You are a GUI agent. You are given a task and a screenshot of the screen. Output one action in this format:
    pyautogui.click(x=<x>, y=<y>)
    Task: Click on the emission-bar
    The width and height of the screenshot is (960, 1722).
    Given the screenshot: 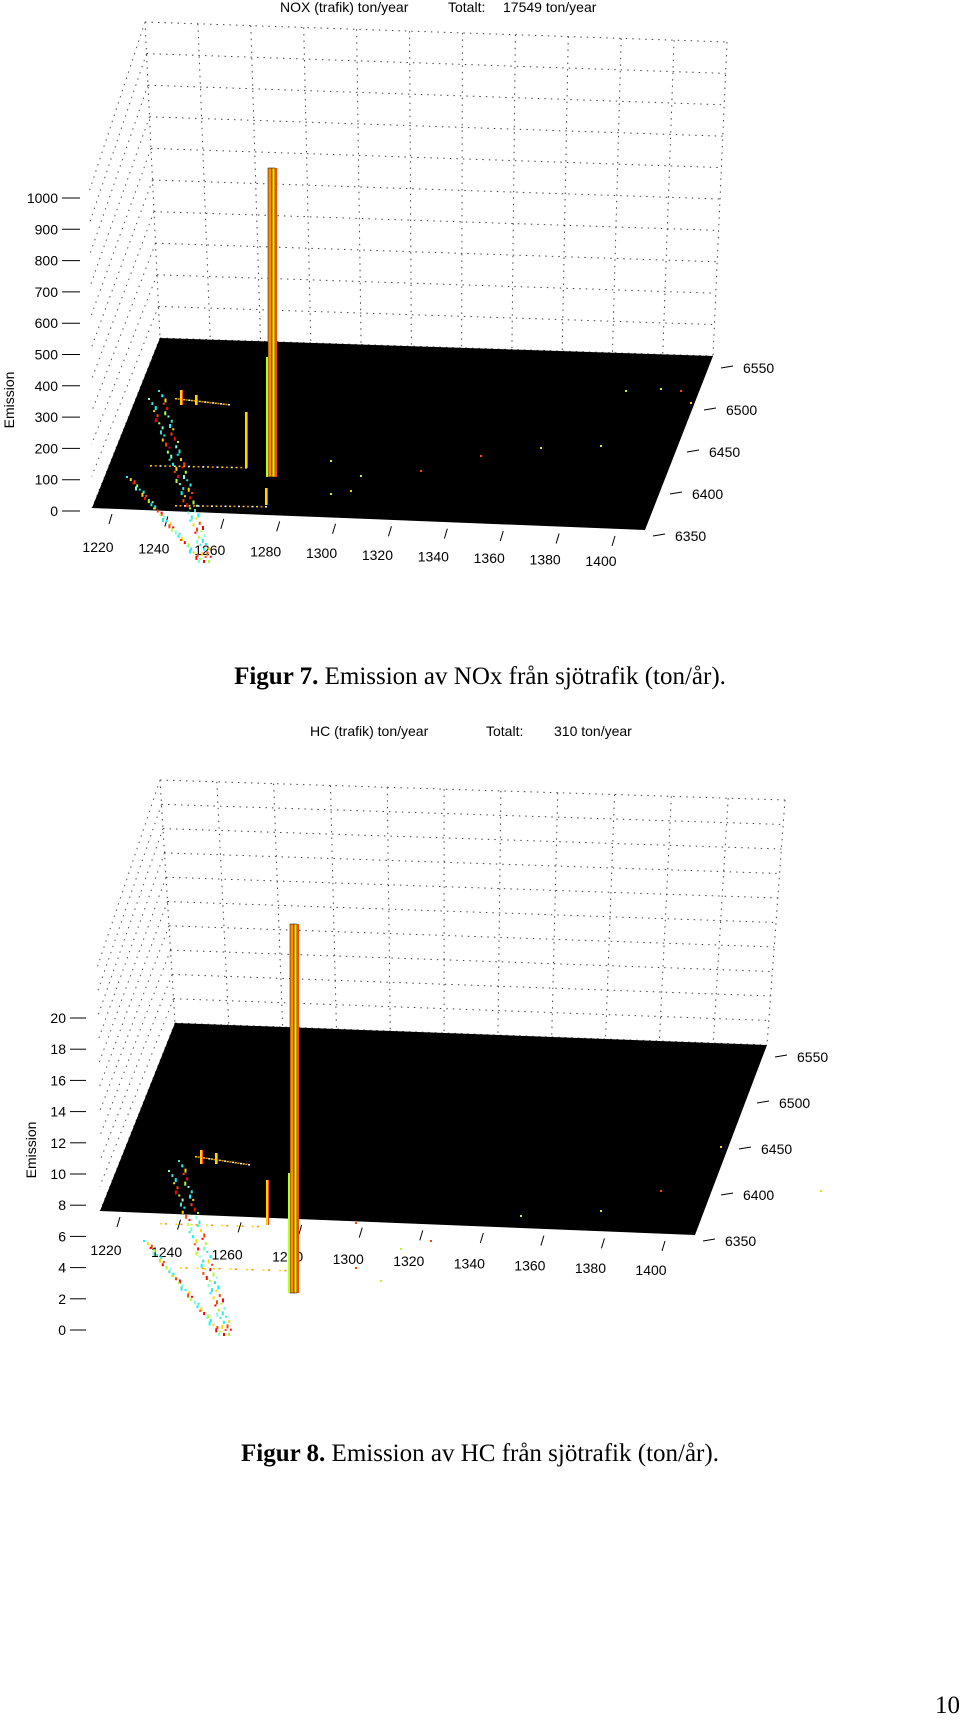 What is the action you would take?
    pyautogui.click(x=196, y=400)
    